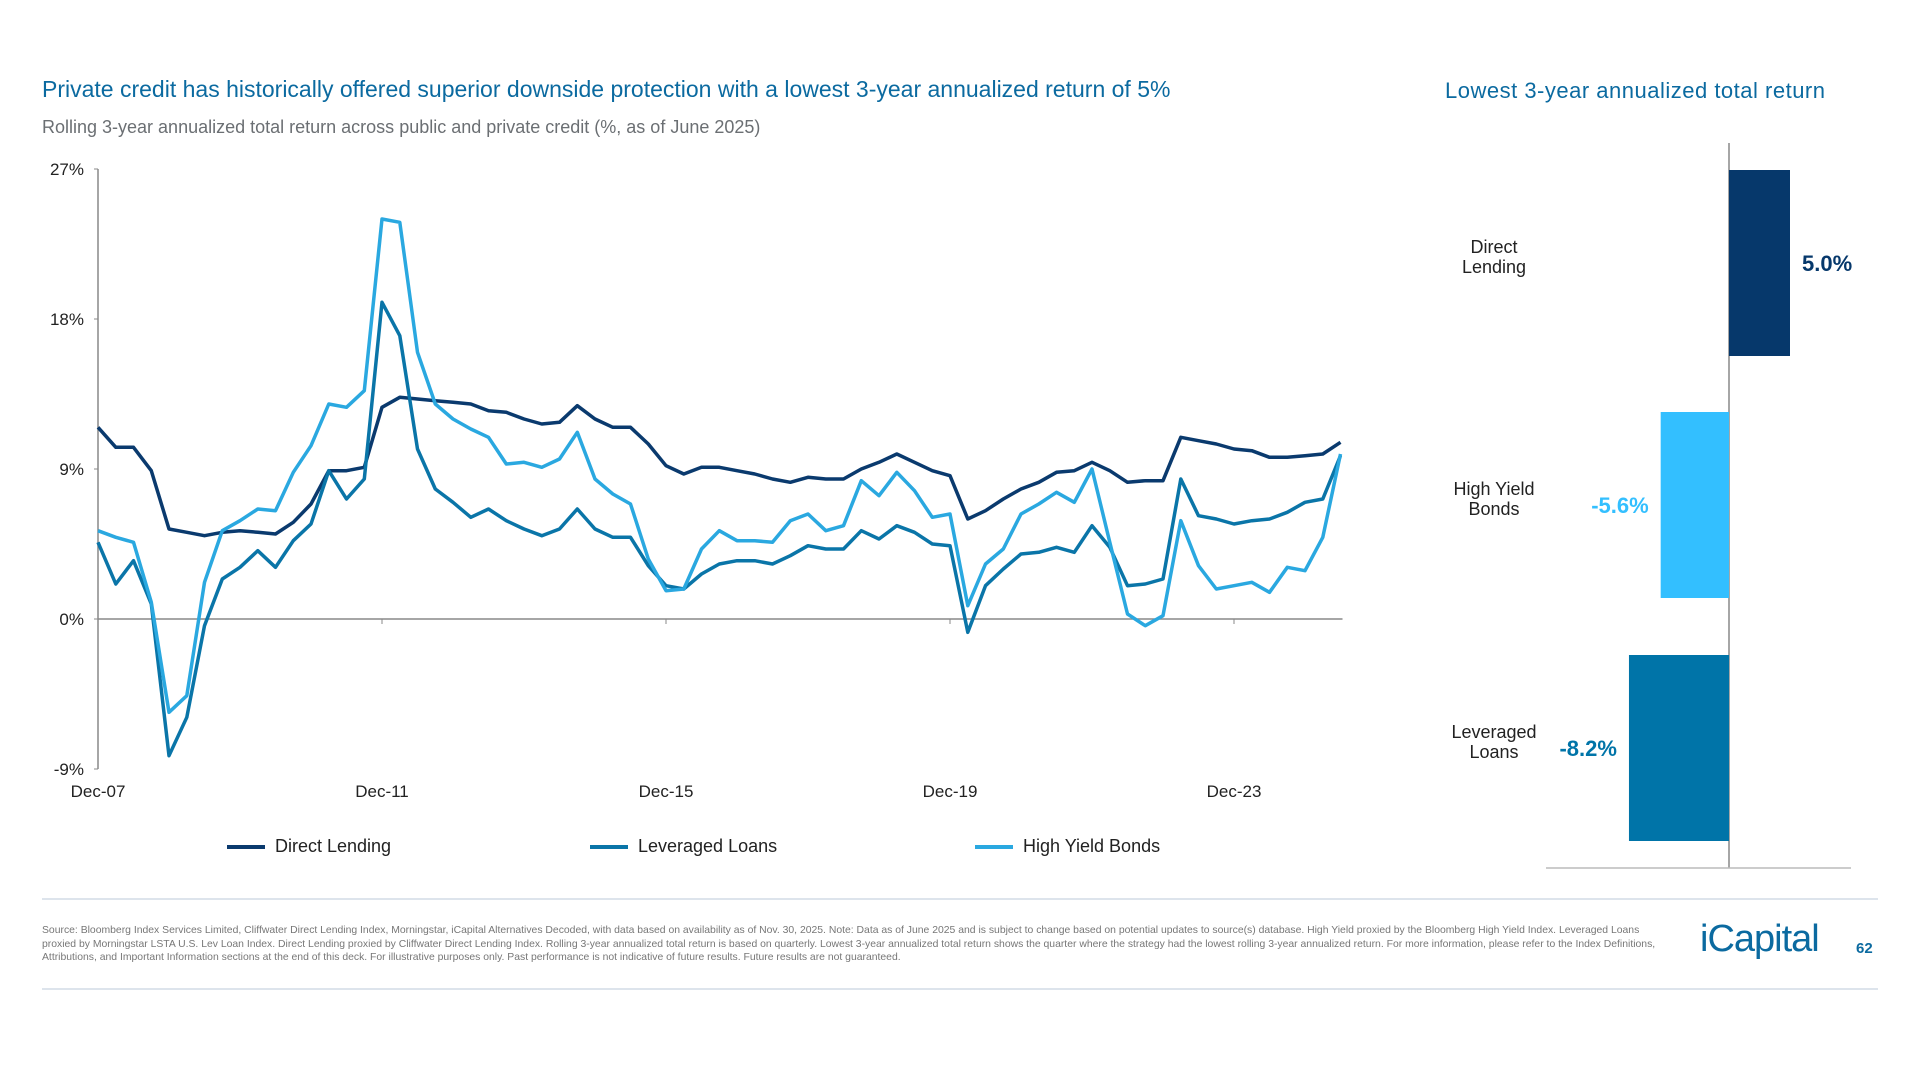 Image resolution: width=1920 pixels, height=1080 pixels. Describe the element at coordinates (1864, 948) in the screenshot. I see `page-number: 62` at that location.